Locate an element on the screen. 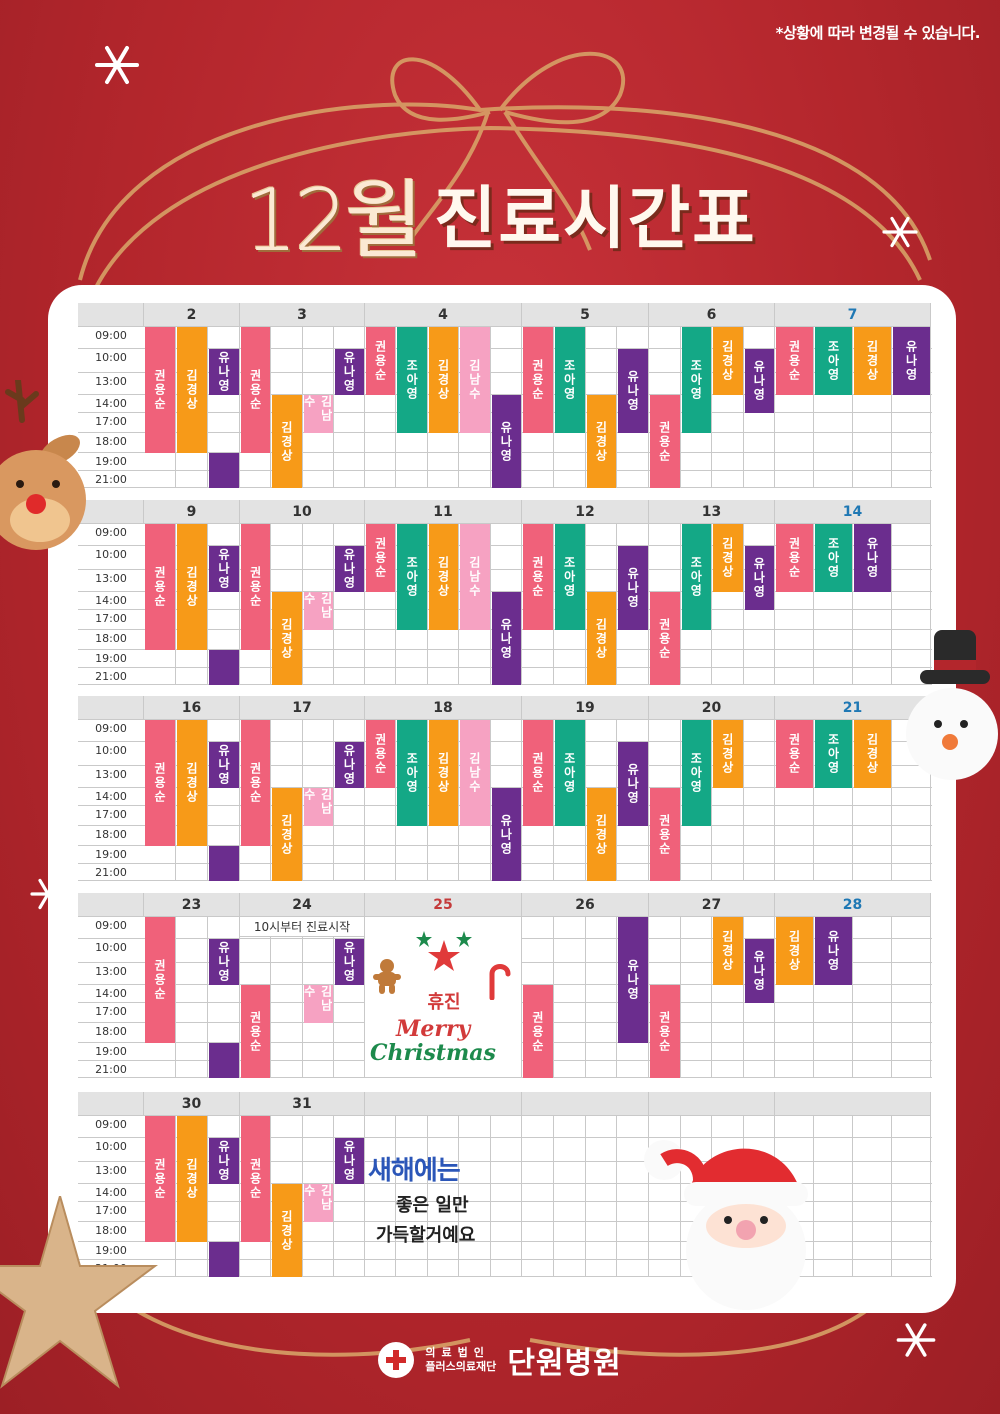 Image resolution: width=1000 pixels, height=1414 pixels. day-header: 21 is located at coordinates (853, 708).